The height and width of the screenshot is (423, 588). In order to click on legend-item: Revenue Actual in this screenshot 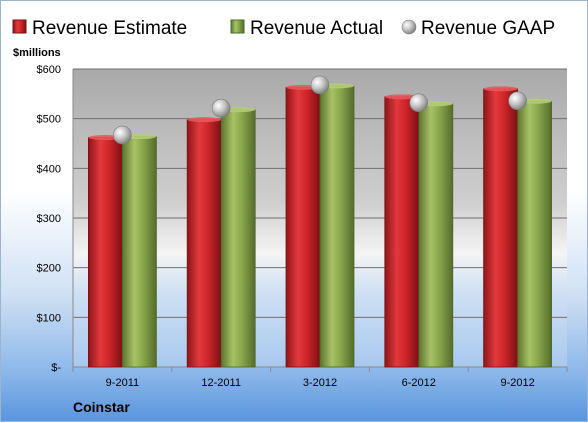, I will do `click(306, 28)`.